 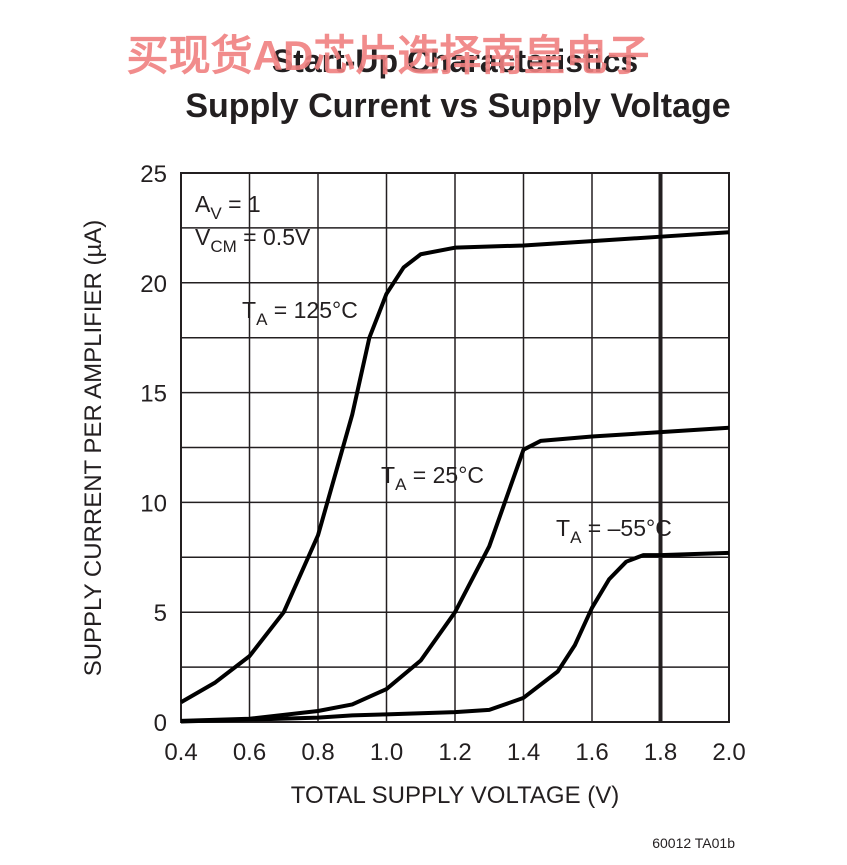 What do you see at coordinates (386, 752) in the screenshot?
I see `x-tick-label: 1.0` at bounding box center [386, 752].